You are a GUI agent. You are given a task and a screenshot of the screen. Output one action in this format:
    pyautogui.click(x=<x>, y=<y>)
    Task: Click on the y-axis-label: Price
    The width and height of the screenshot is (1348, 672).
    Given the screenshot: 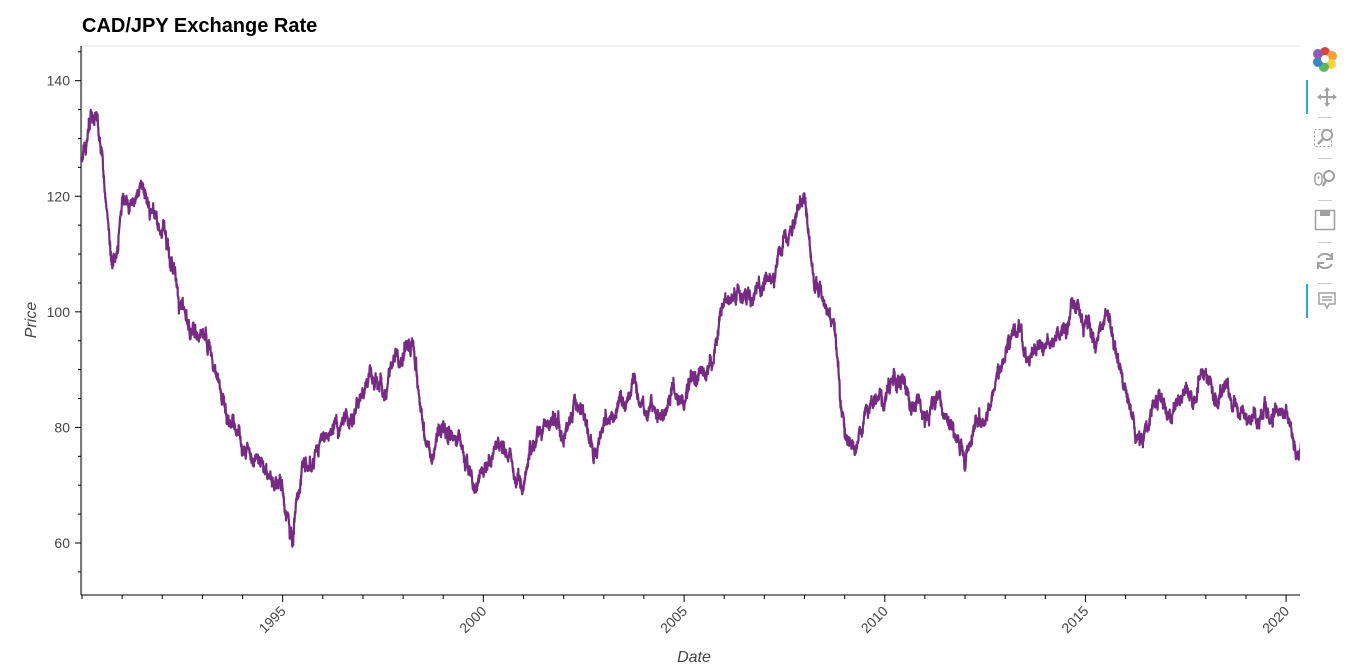 What is the action you would take?
    pyautogui.click(x=31, y=320)
    